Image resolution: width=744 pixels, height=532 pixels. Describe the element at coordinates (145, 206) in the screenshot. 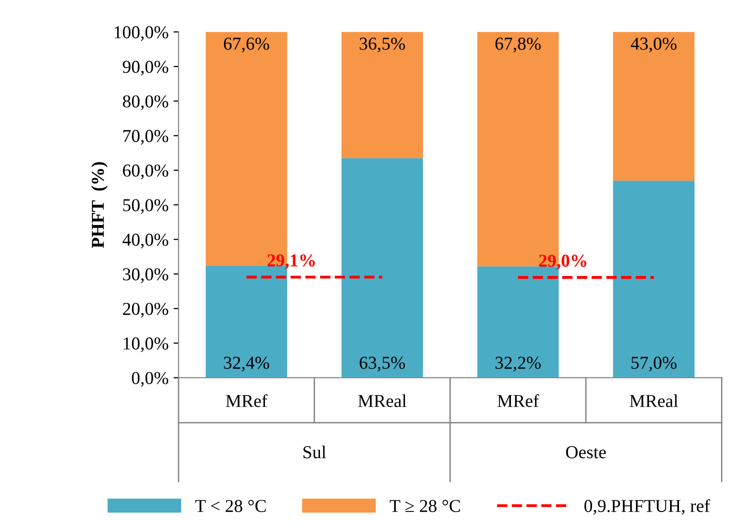

I see `y-tick-label: 50,0%` at that location.